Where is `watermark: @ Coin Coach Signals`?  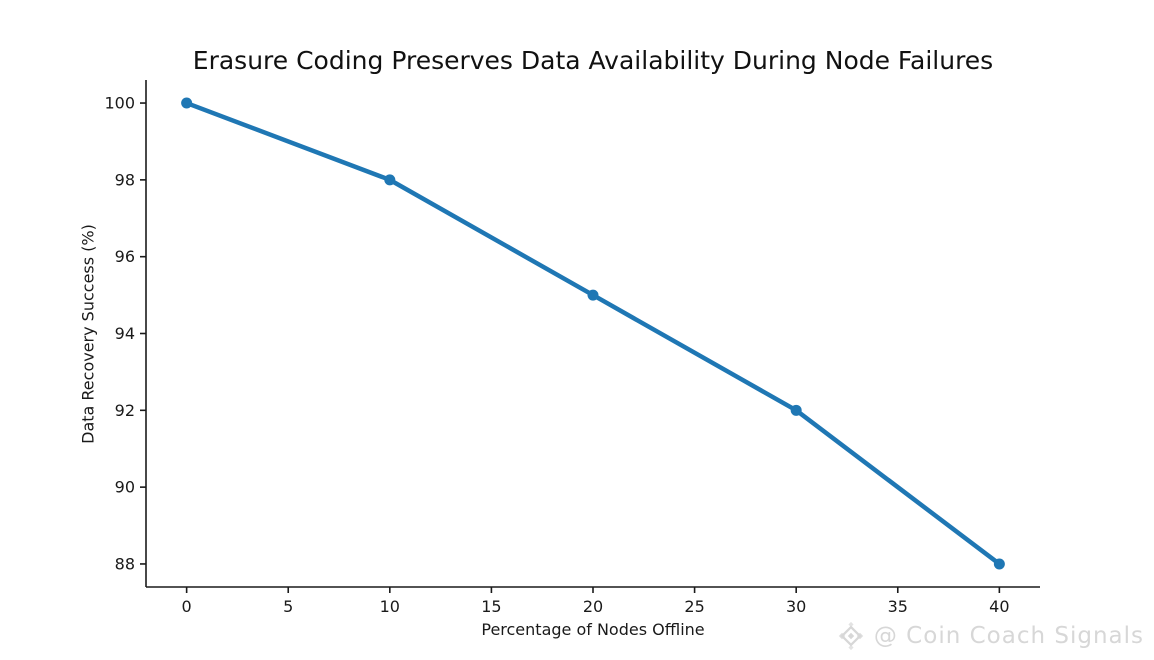
watermark: @ Coin Coach Signals is located at coordinates (989, 636).